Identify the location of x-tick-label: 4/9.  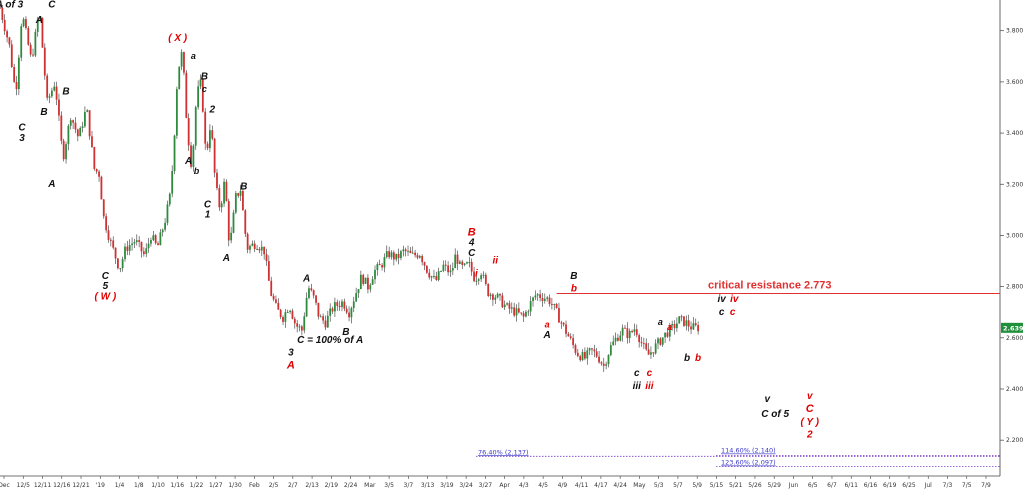
(563, 485).